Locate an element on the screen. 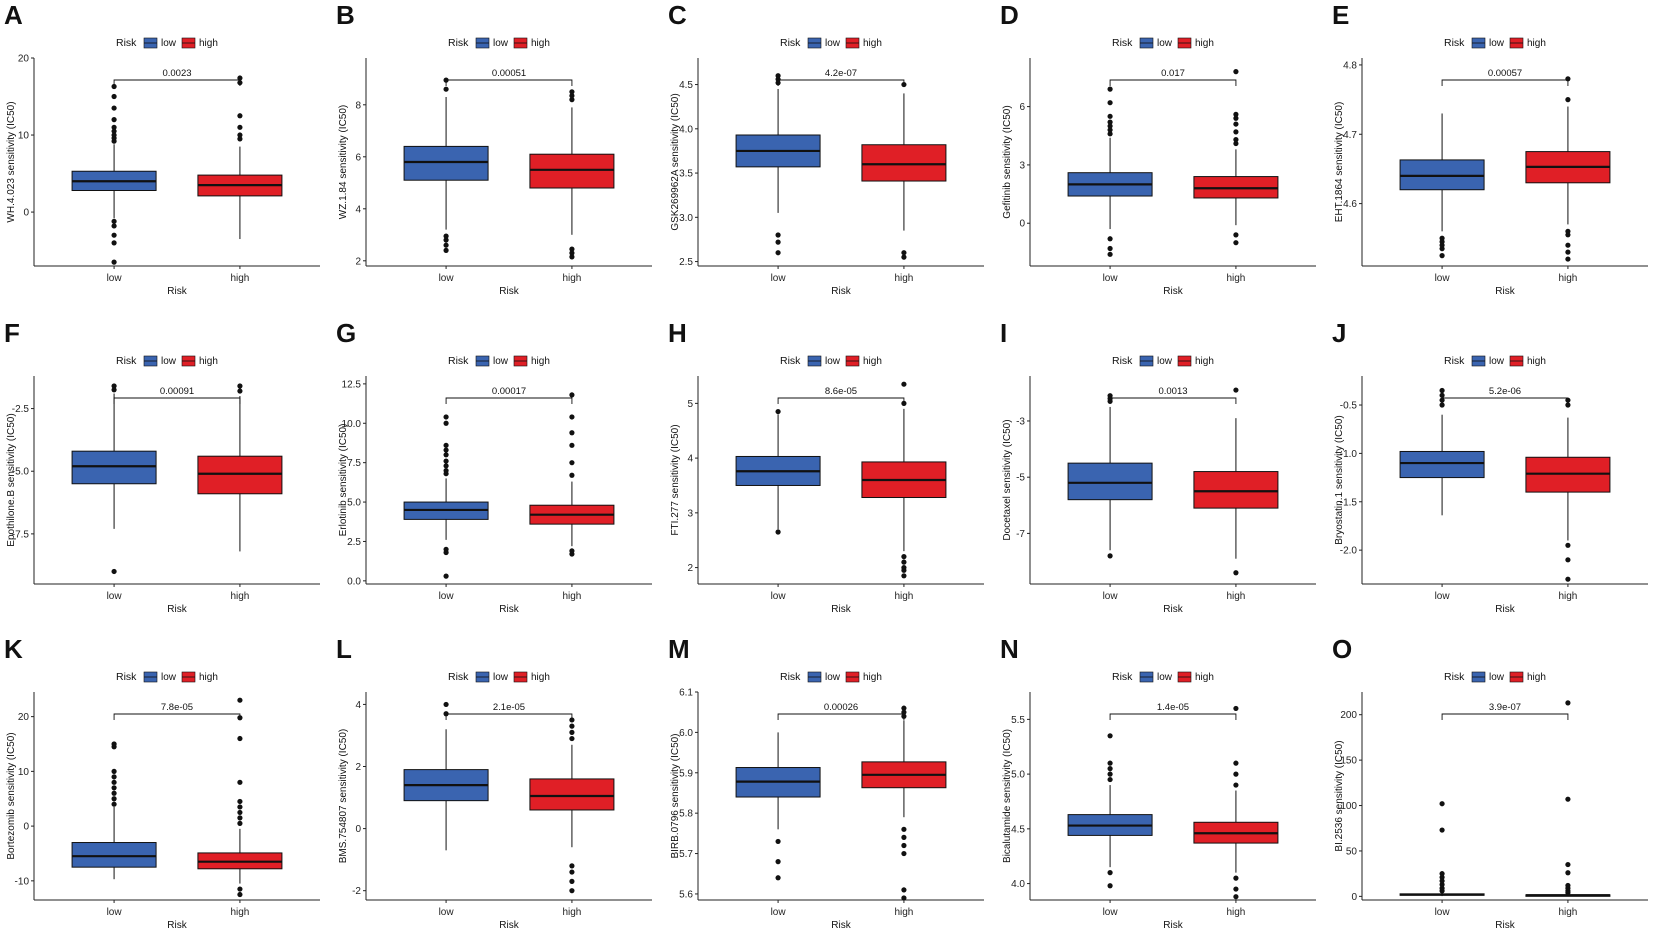 The height and width of the screenshot is (938, 1654). y-tick-label: 6.0 is located at coordinates (686, 733).